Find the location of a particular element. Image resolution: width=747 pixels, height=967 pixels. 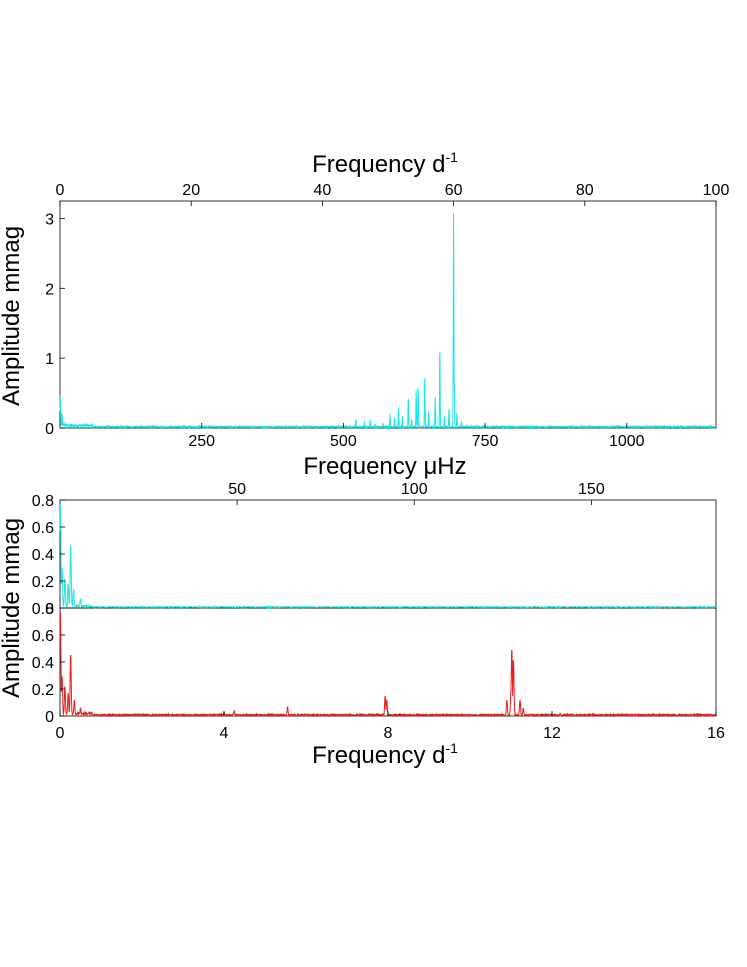

top-chart-top-xlabel: Frequency d-1 is located at coordinates (385, 163).